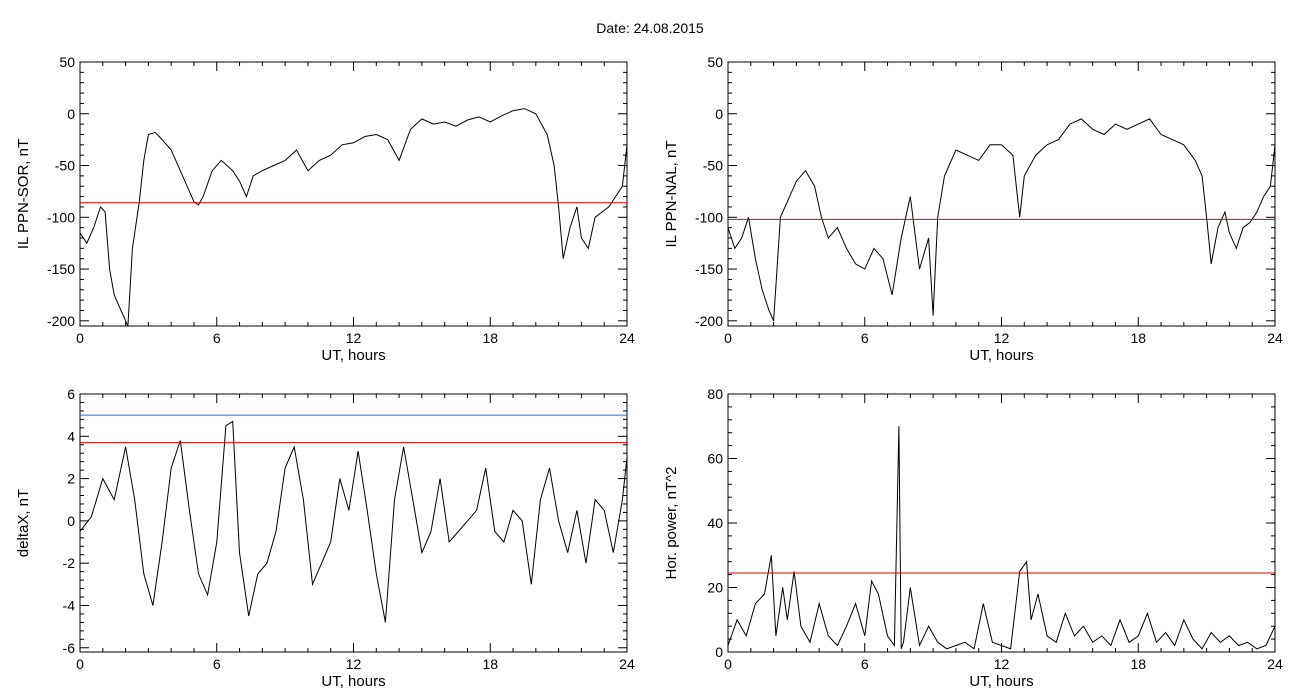 This screenshot has width=1300, height=700. I want to click on page-title: Date: 24.08.2015, so click(650, 28).